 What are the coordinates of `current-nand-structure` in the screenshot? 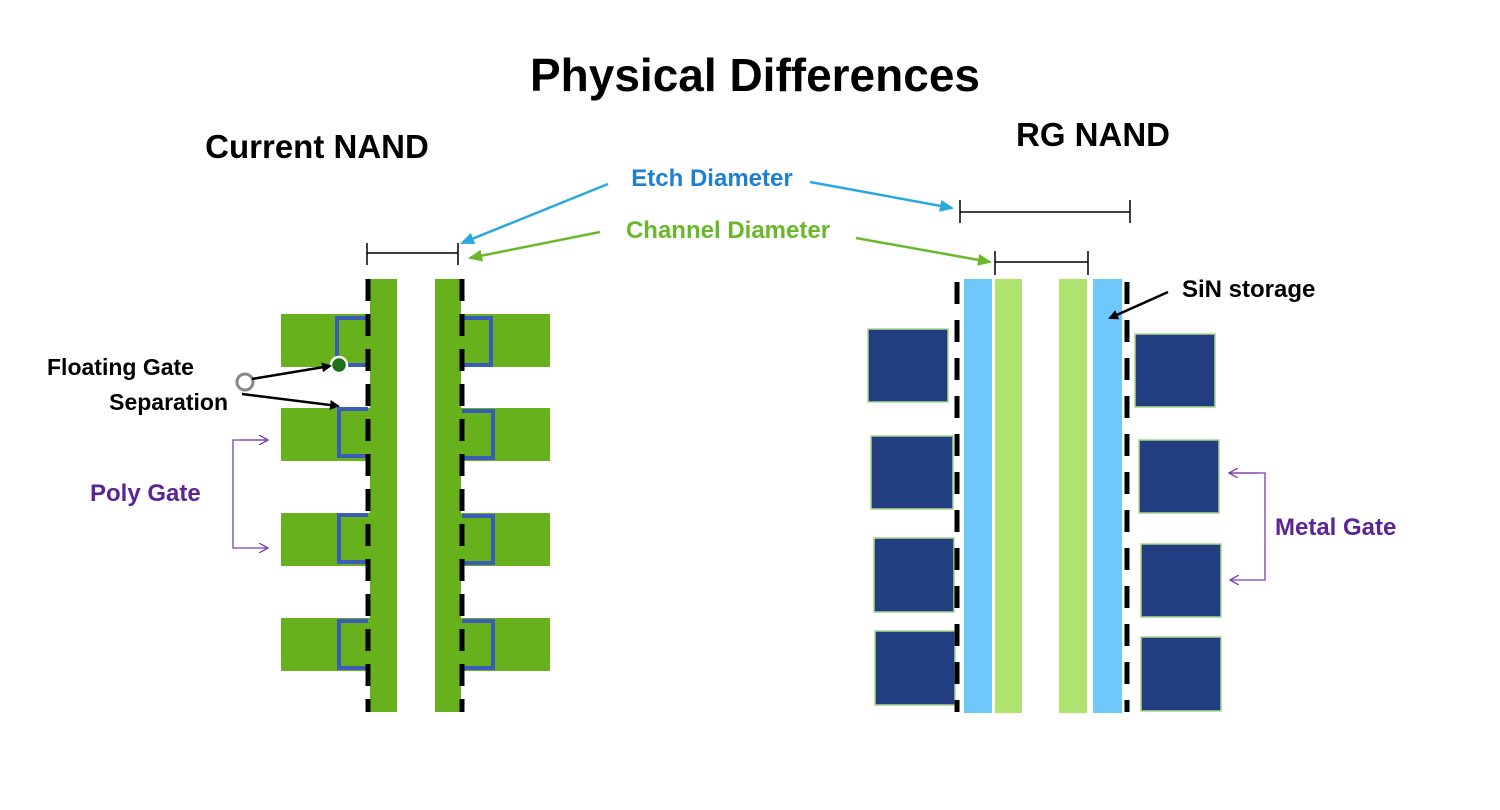 It's located at (415, 495).